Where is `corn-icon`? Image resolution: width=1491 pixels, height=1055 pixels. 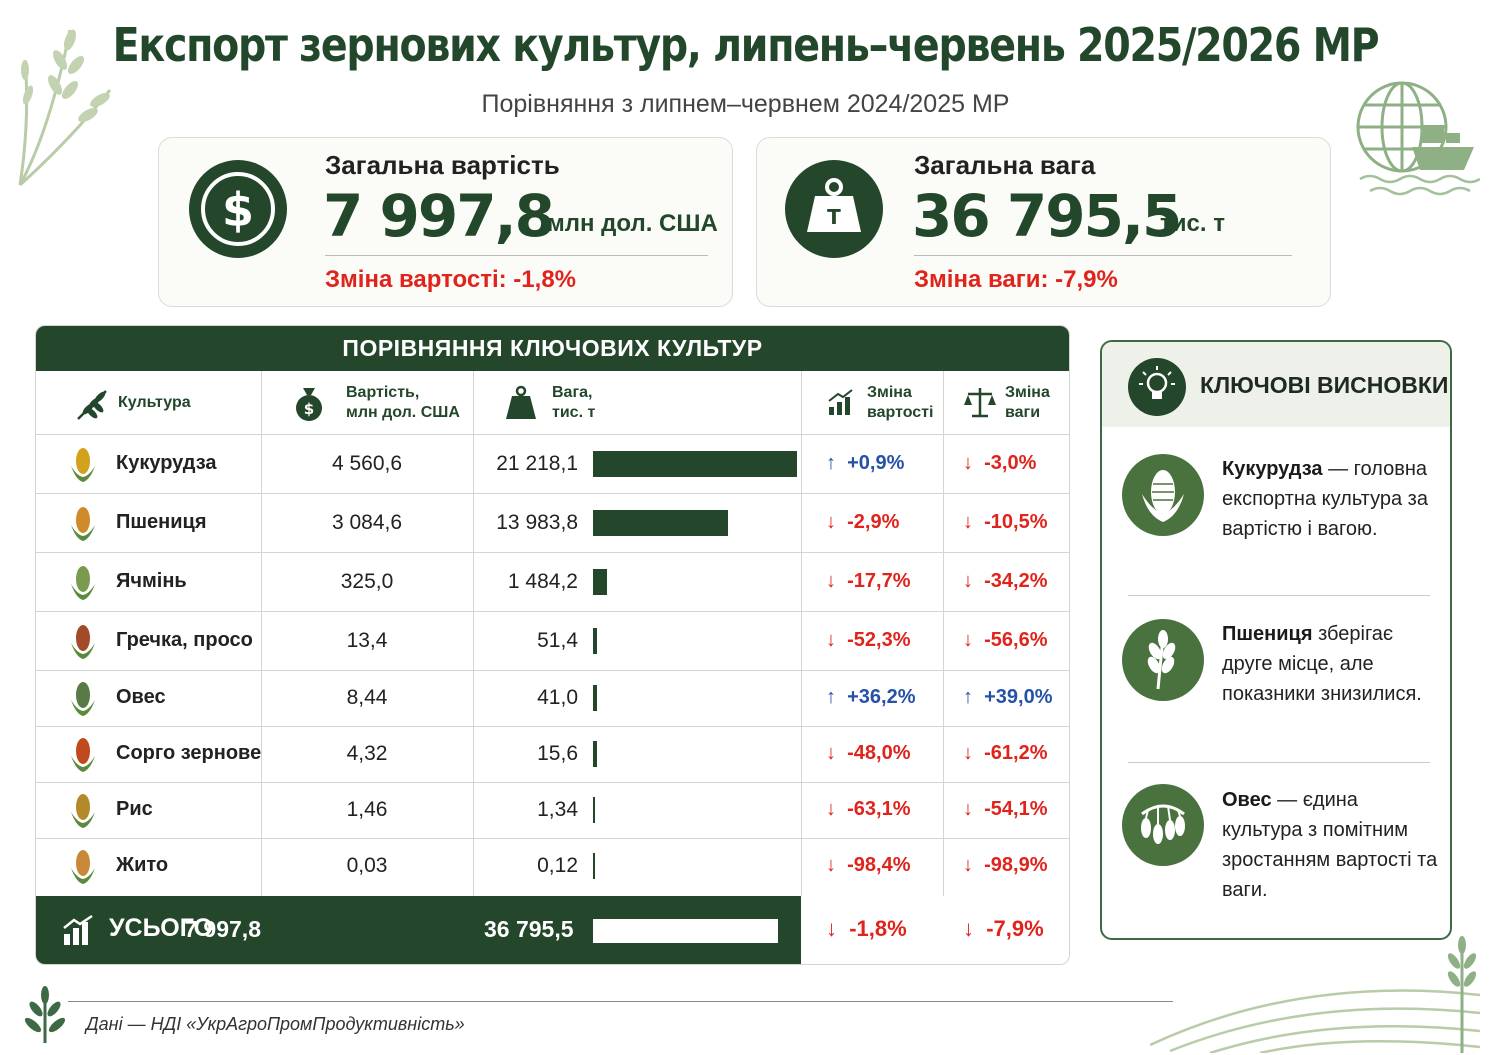
corn-icon is located at coordinates (1163, 495).